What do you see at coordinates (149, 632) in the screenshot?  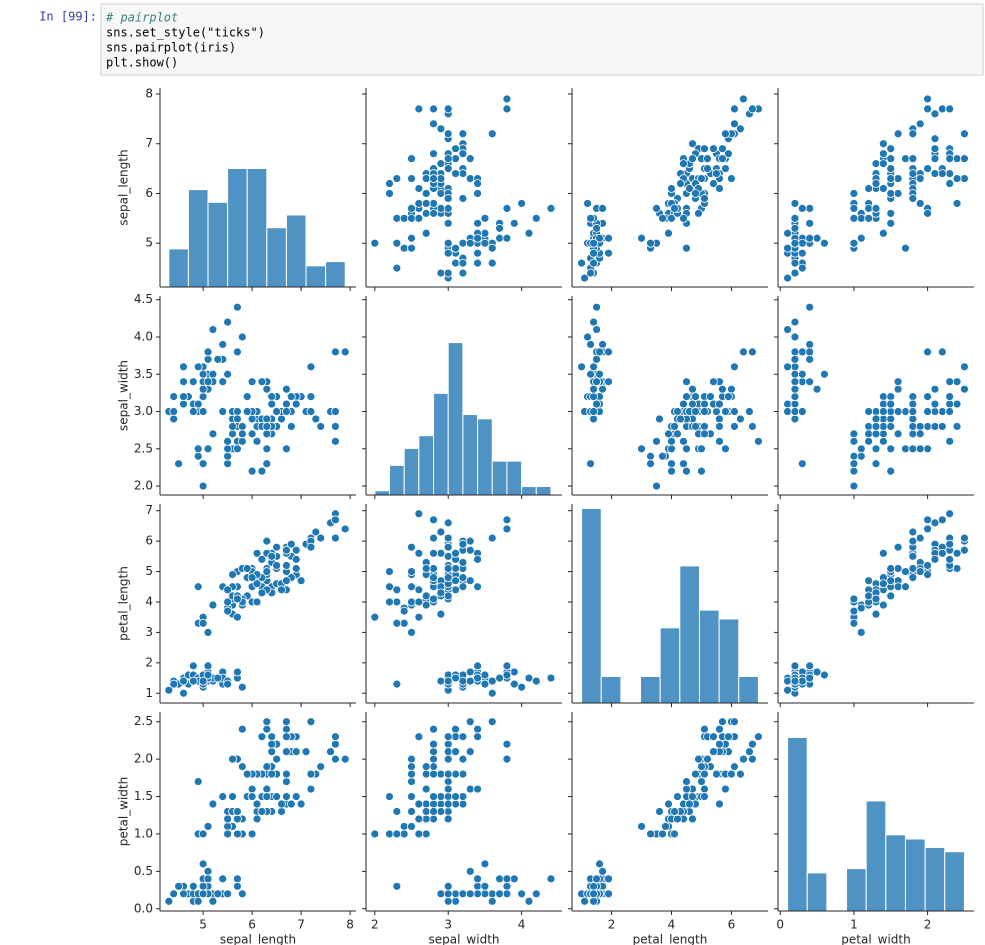 I see `y-tick-label: 3` at bounding box center [149, 632].